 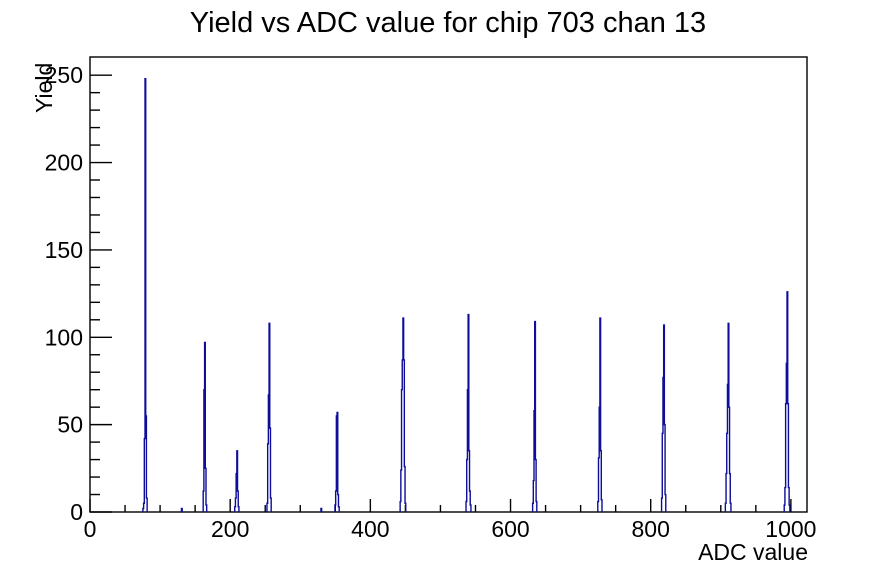 What do you see at coordinates (753, 552) in the screenshot?
I see `x-axis-title: ADC value` at bounding box center [753, 552].